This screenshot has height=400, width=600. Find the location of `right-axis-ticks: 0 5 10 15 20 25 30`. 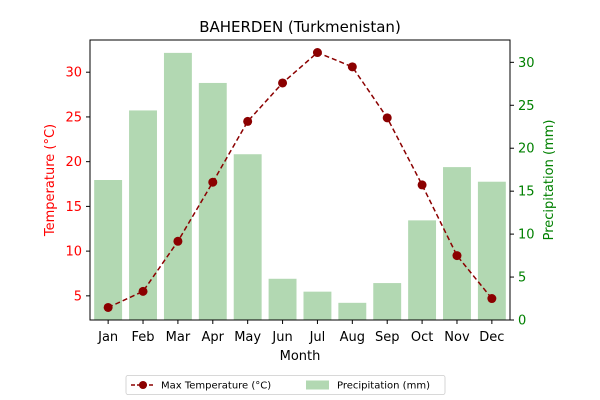

right-axis-ticks: 0 5 10 15 20 25 30 is located at coordinates (522, 192).